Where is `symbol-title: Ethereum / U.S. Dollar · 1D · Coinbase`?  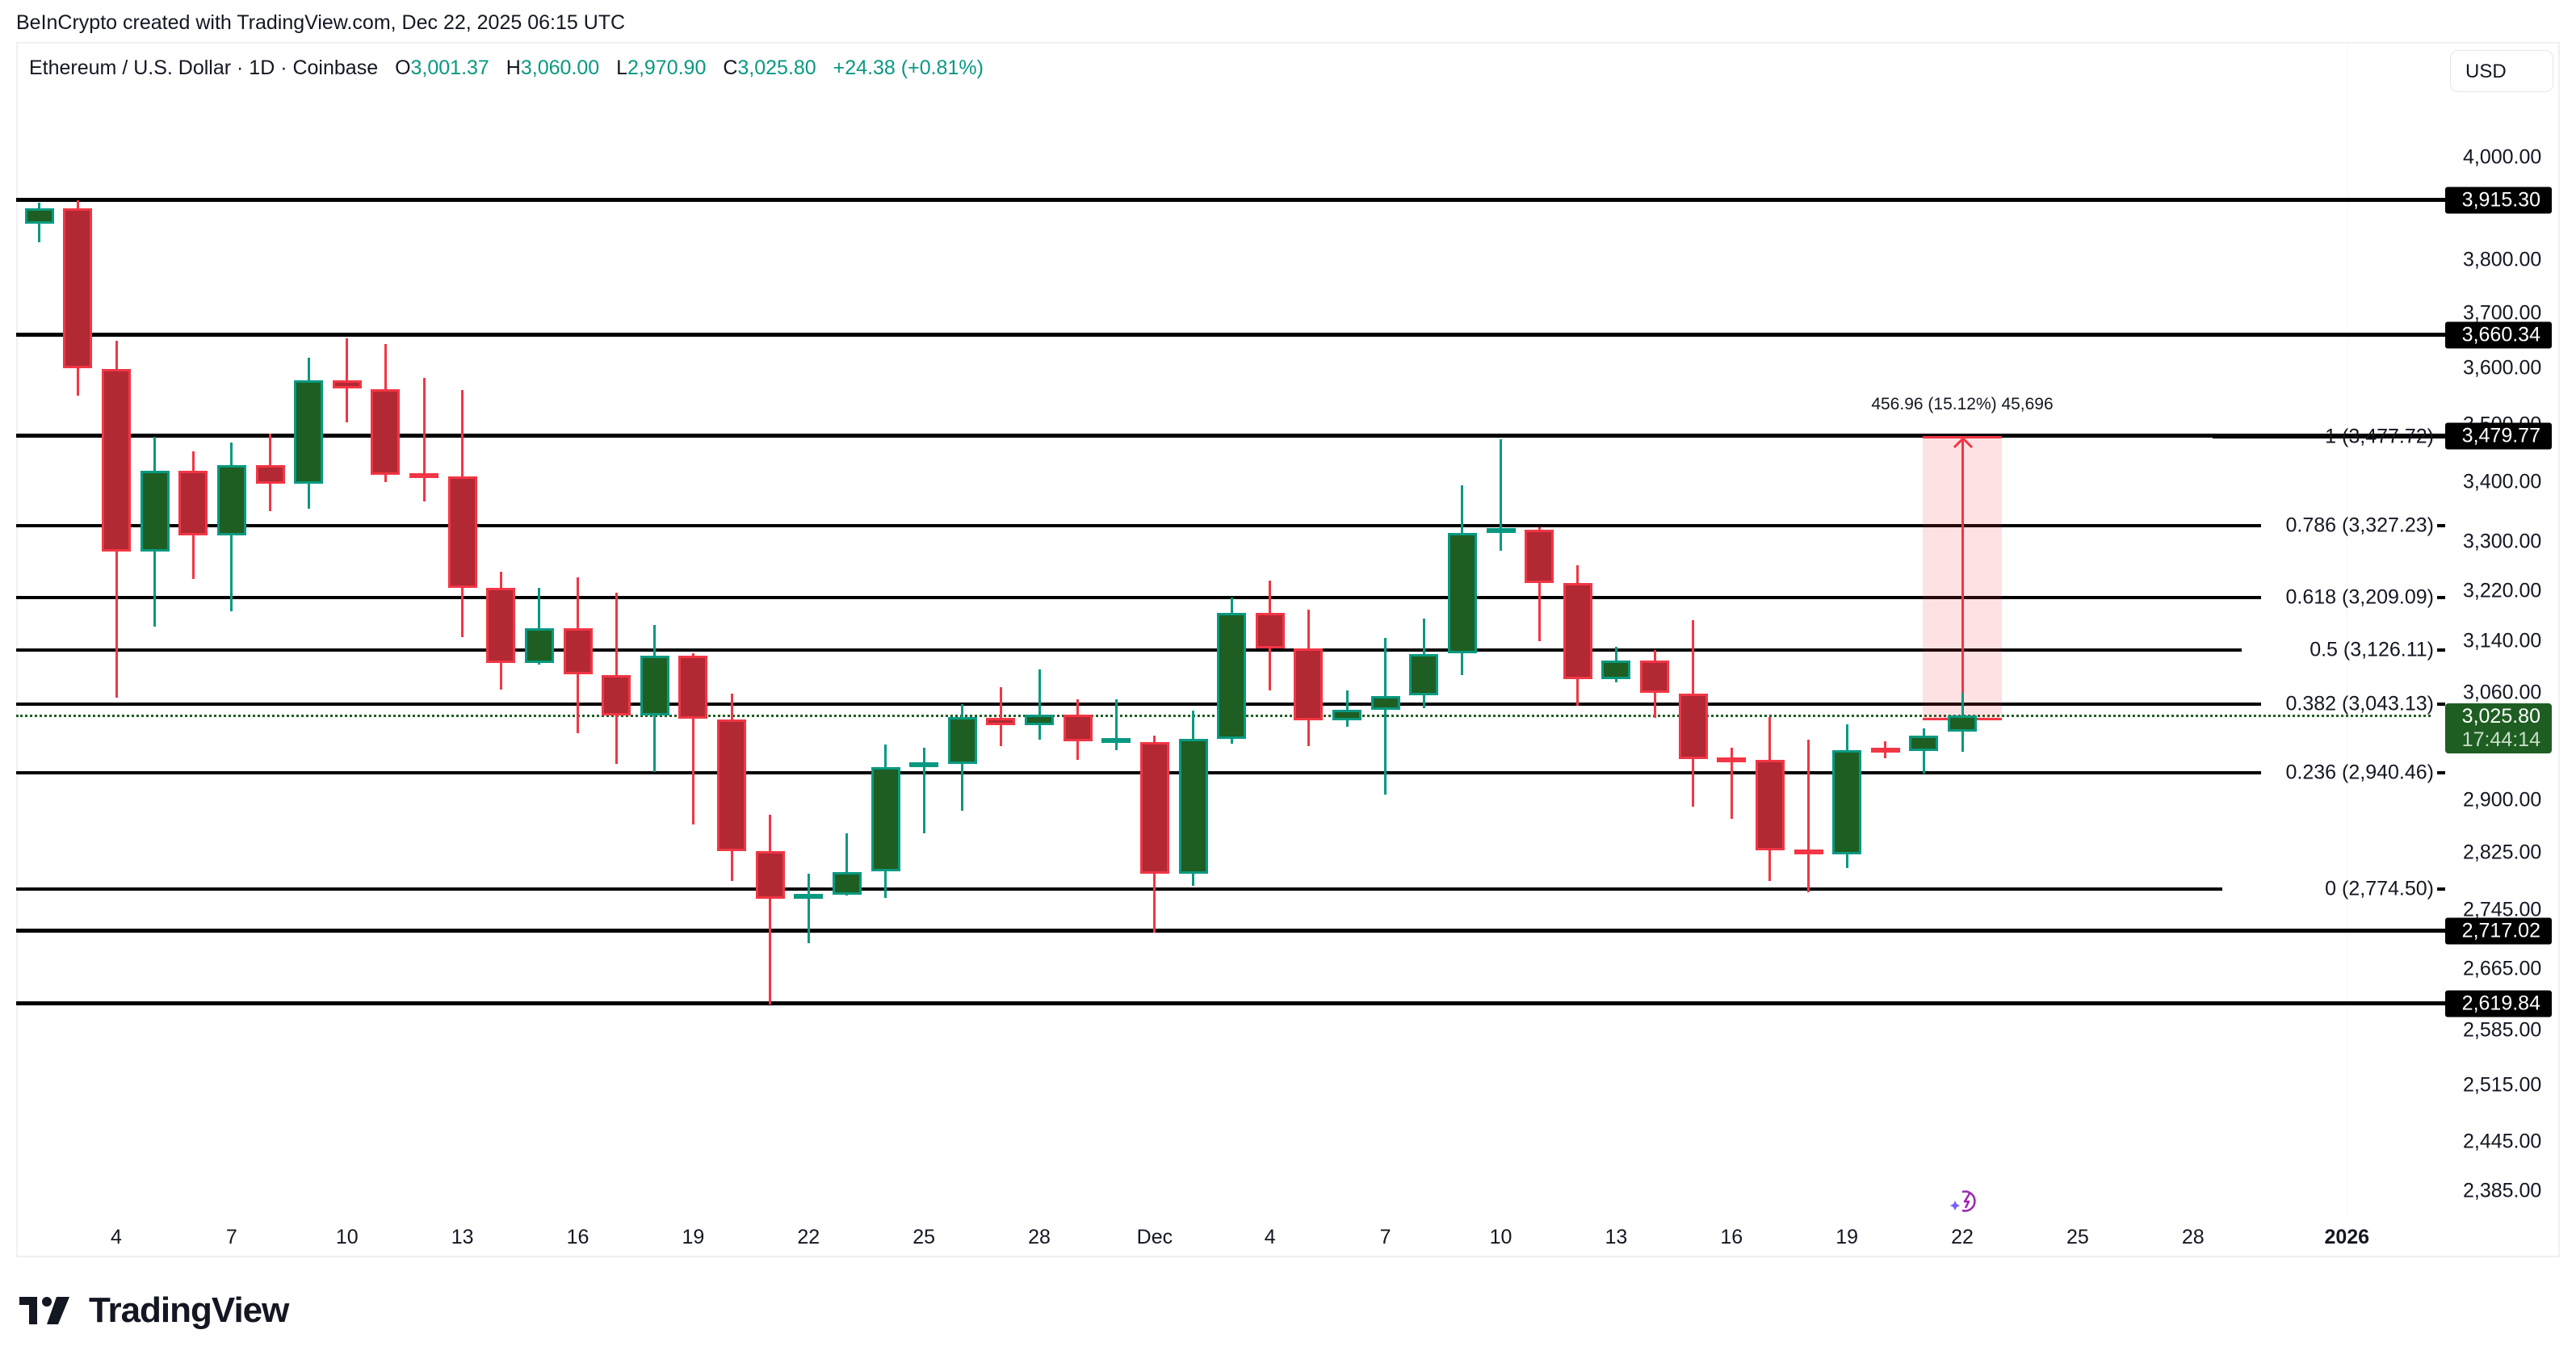
symbol-title: Ethereum / U.S. Dollar · 1D · Coinbase is located at coordinates (204, 68).